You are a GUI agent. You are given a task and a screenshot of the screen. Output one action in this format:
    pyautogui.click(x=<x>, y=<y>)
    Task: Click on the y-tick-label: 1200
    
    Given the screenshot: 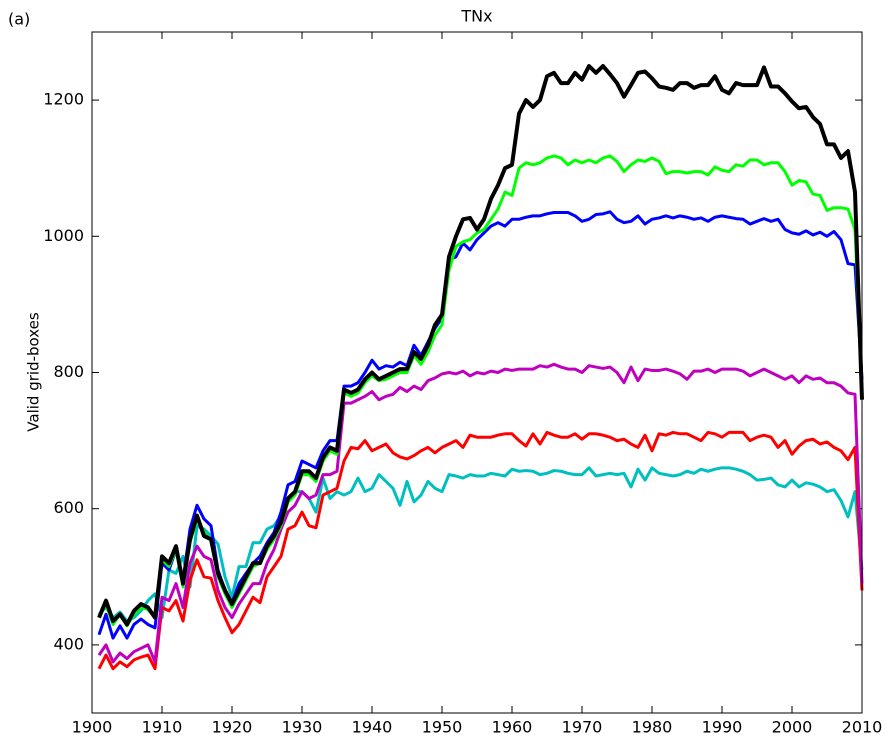 What is the action you would take?
    pyautogui.click(x=63, y=99)
    